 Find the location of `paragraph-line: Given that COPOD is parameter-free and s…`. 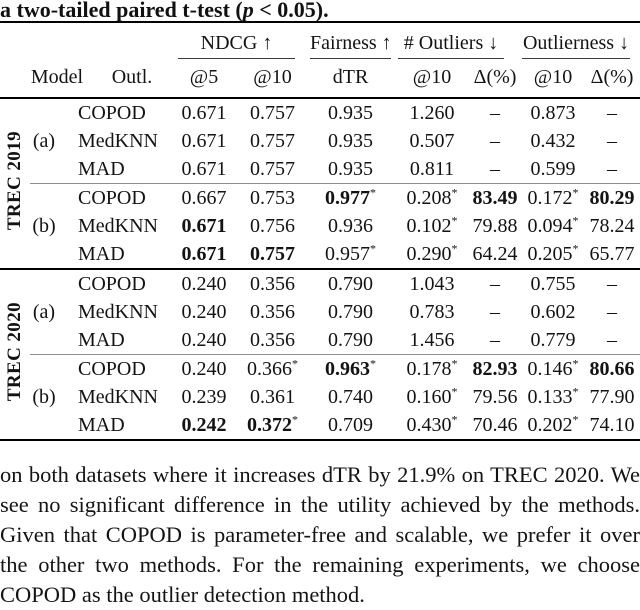

paragraph-line: Given that COPOD is parameter-free and s… is located at coordinates (320, 534).